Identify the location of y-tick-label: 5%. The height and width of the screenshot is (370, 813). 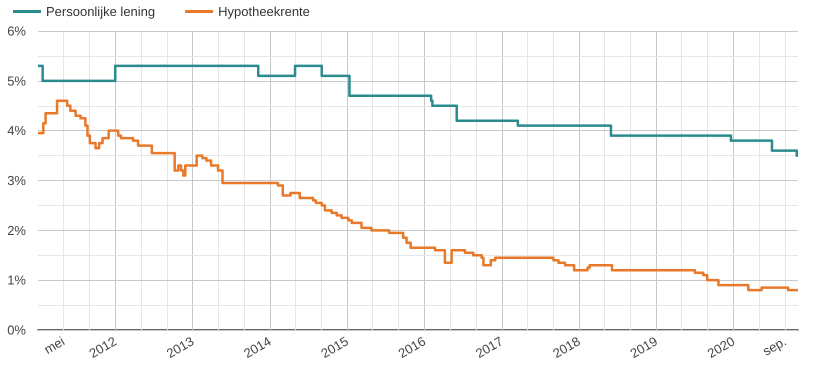
(16, 80).